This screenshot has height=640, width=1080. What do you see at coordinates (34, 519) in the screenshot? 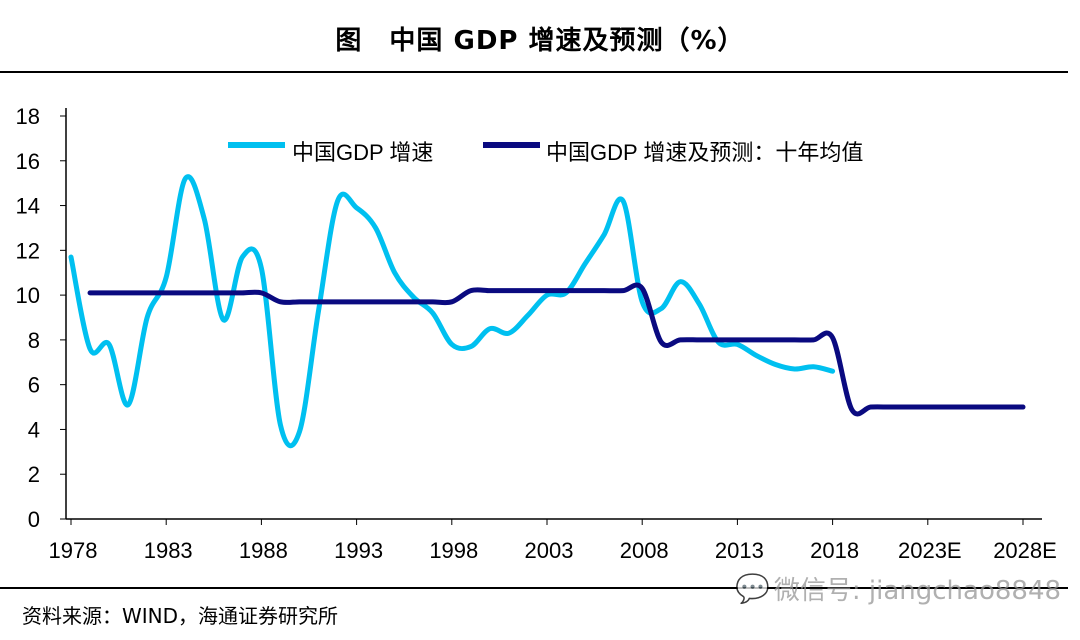
I see `y-tick-label: 0` at bounding box center [34, 519].